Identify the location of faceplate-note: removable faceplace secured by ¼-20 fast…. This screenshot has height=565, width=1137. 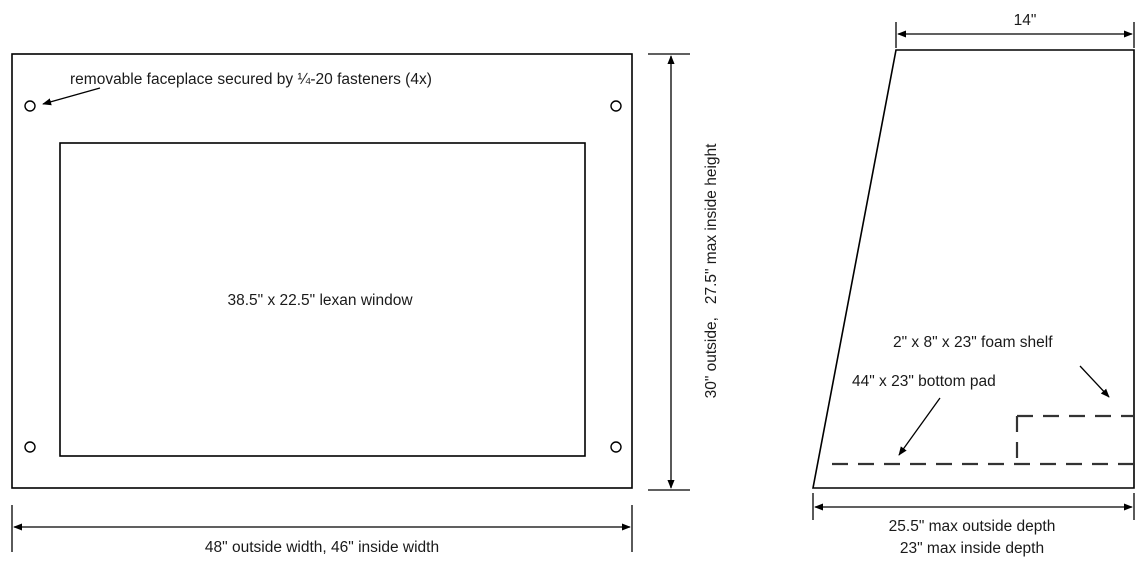
(251, 79).